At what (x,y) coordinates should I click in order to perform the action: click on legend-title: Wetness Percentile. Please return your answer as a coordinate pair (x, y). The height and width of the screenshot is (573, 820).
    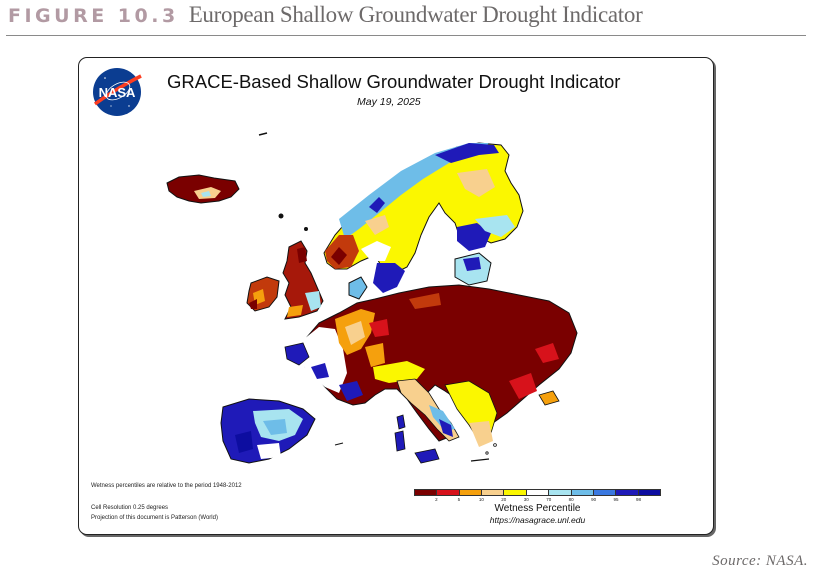
    Looking at the image, I should click on (537, 508).